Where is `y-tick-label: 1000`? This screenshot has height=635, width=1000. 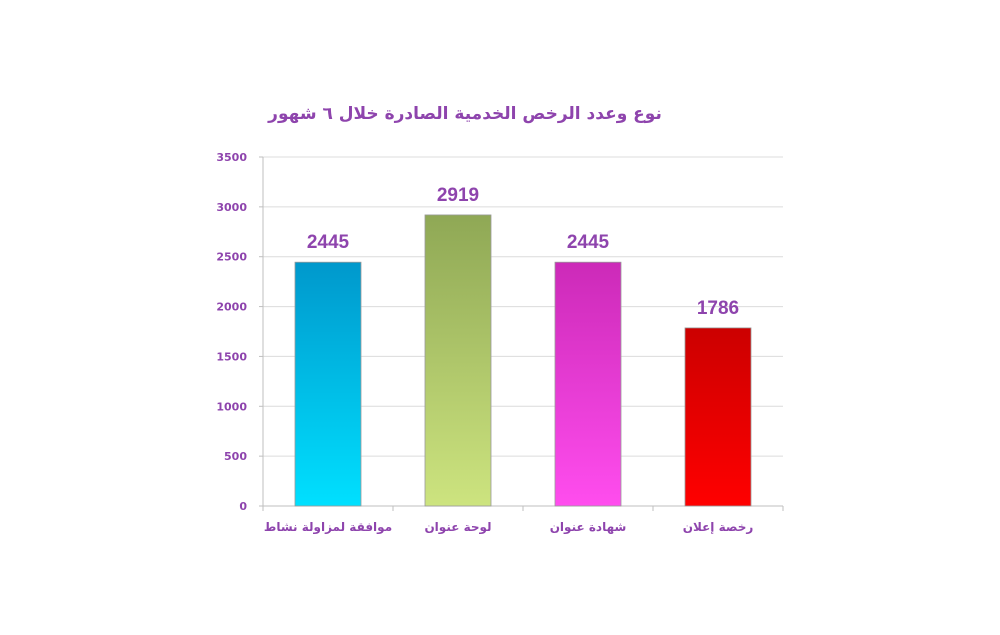 y-tick-label: 1000 is located at coordinates (231, 406).